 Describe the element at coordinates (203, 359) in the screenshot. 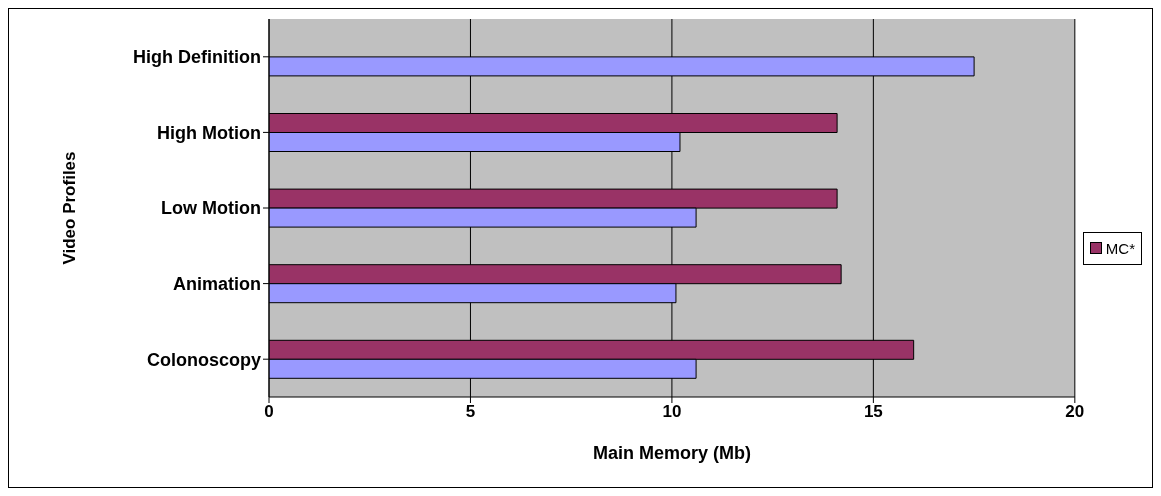

I see `y-tick-label: Colonoscopy` at that location.